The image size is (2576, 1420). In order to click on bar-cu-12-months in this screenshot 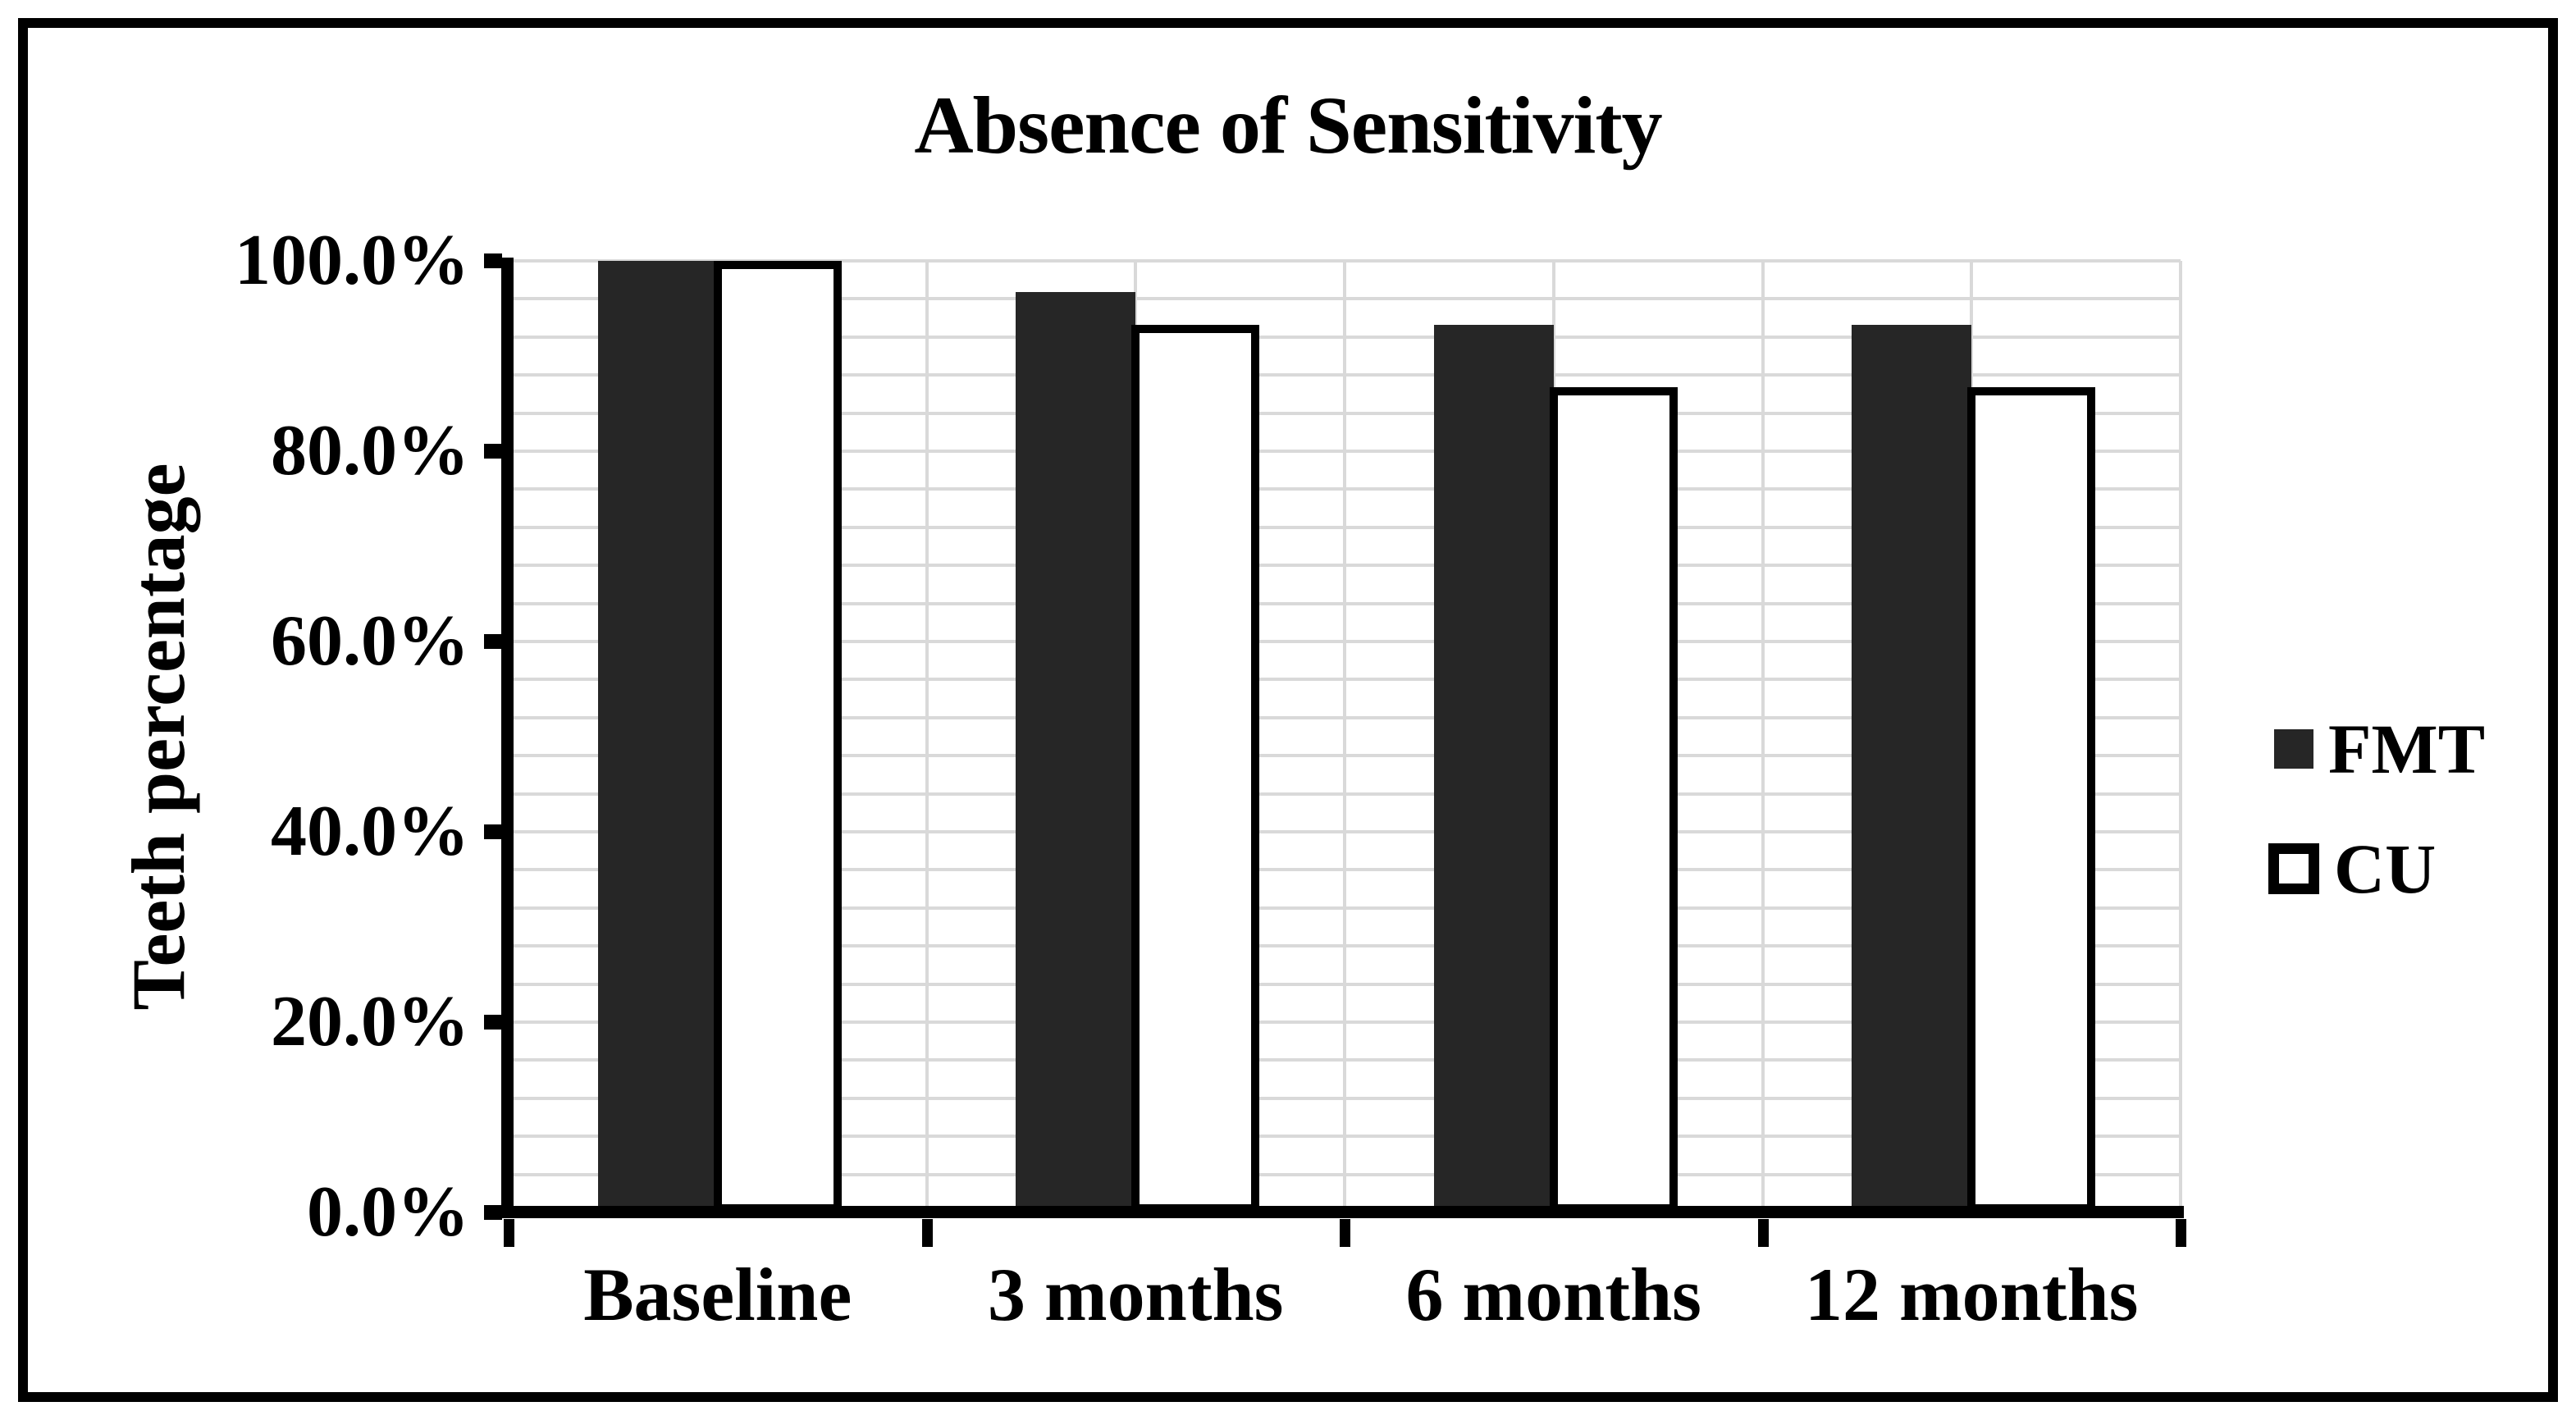, I will do `click(2032, 800)`.